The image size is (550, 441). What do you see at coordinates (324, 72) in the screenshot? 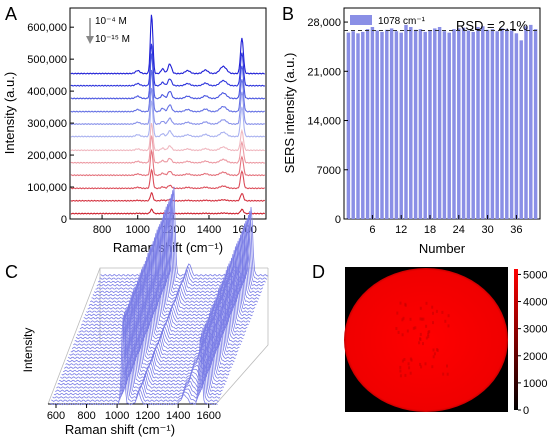
I see `panel-b-y-tick-label: 21,000` at bounding box center [324, 72].